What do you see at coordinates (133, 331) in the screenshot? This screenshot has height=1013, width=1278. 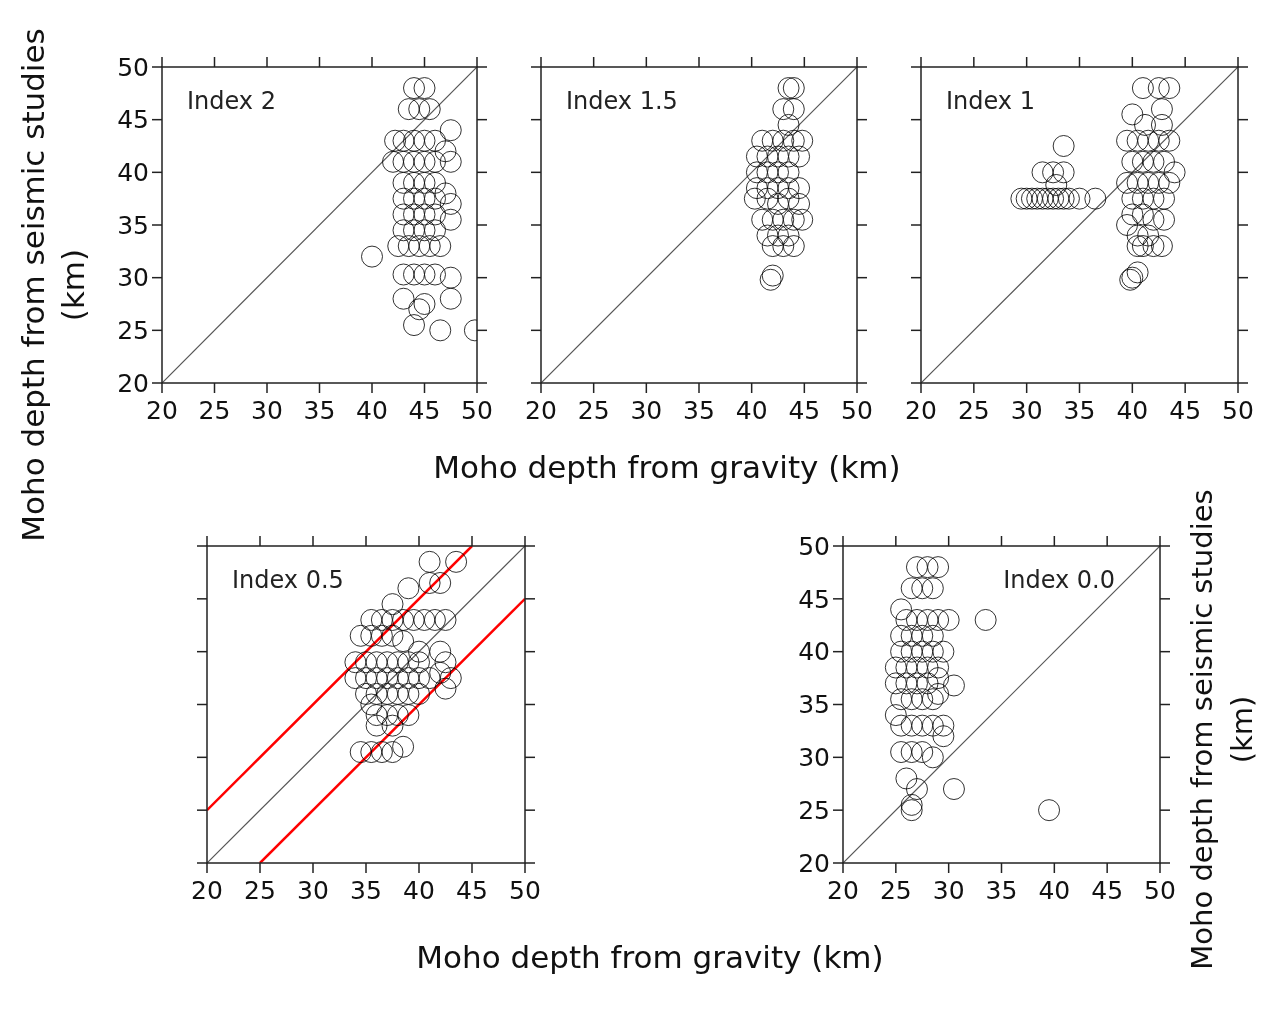 I see `y-tick-label: 25` at bounding box center [133, 331].